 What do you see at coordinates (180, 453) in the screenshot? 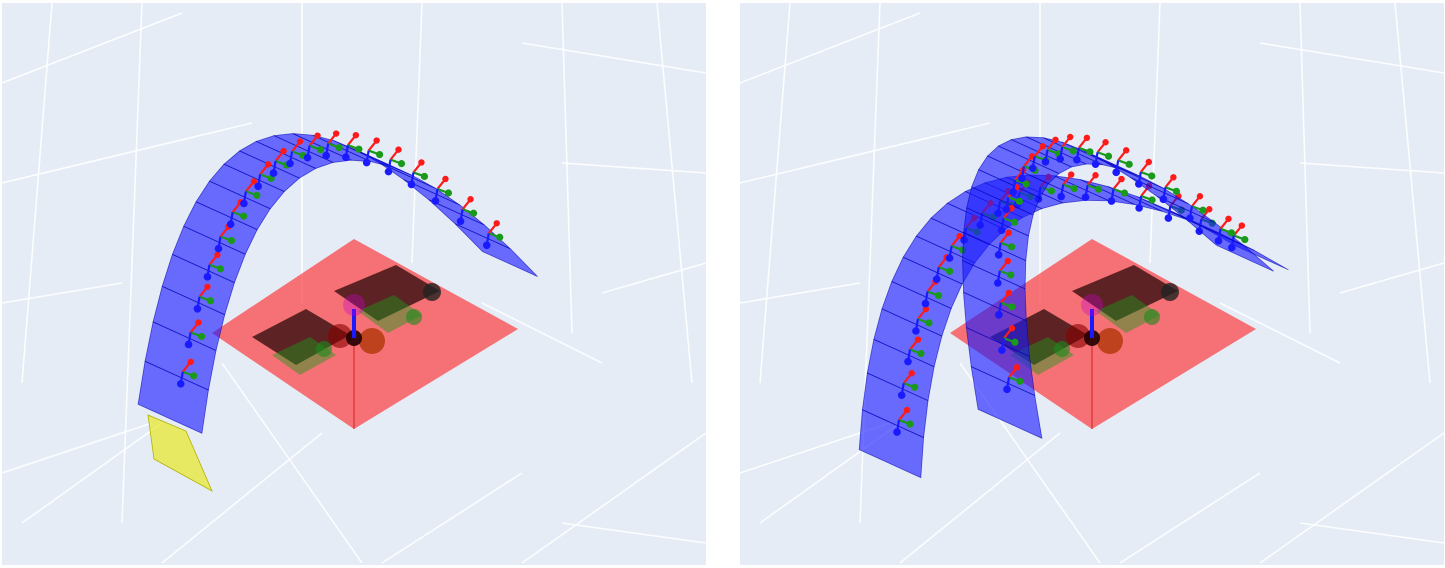
I see `base-module` at bounding box center [180, 453].